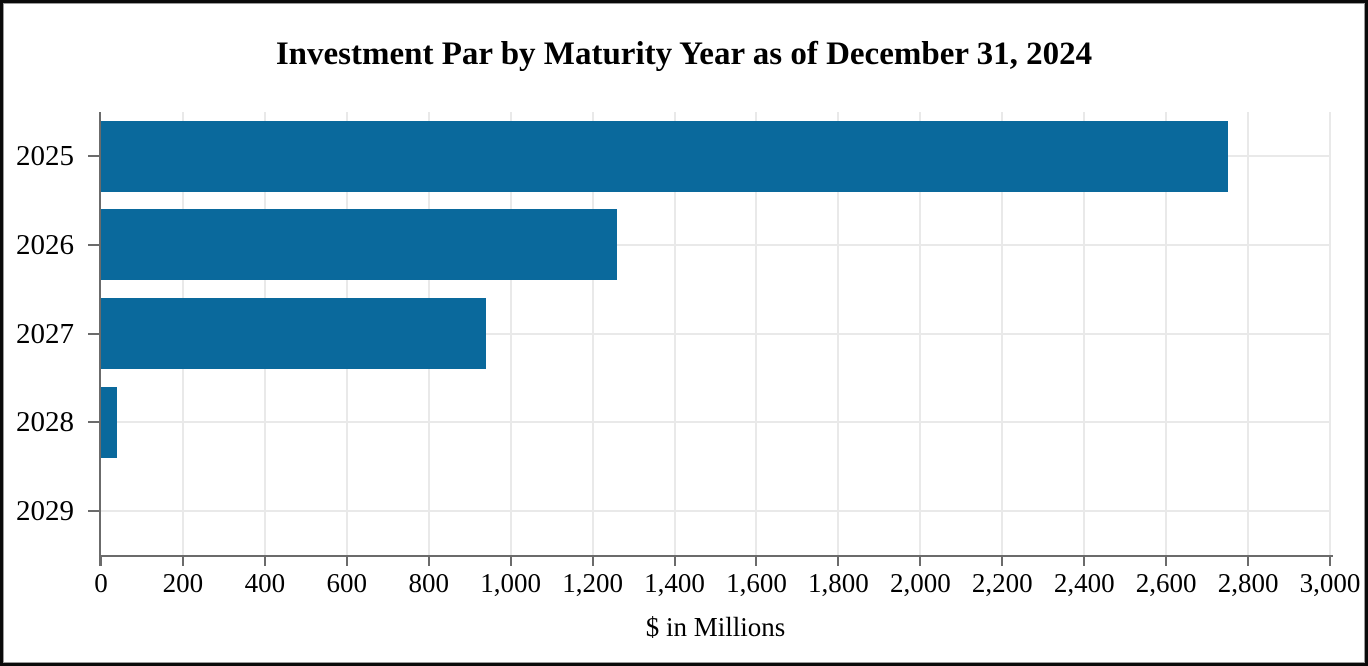  I want to click on x-tick-label: 1,600, so click(756, 583).